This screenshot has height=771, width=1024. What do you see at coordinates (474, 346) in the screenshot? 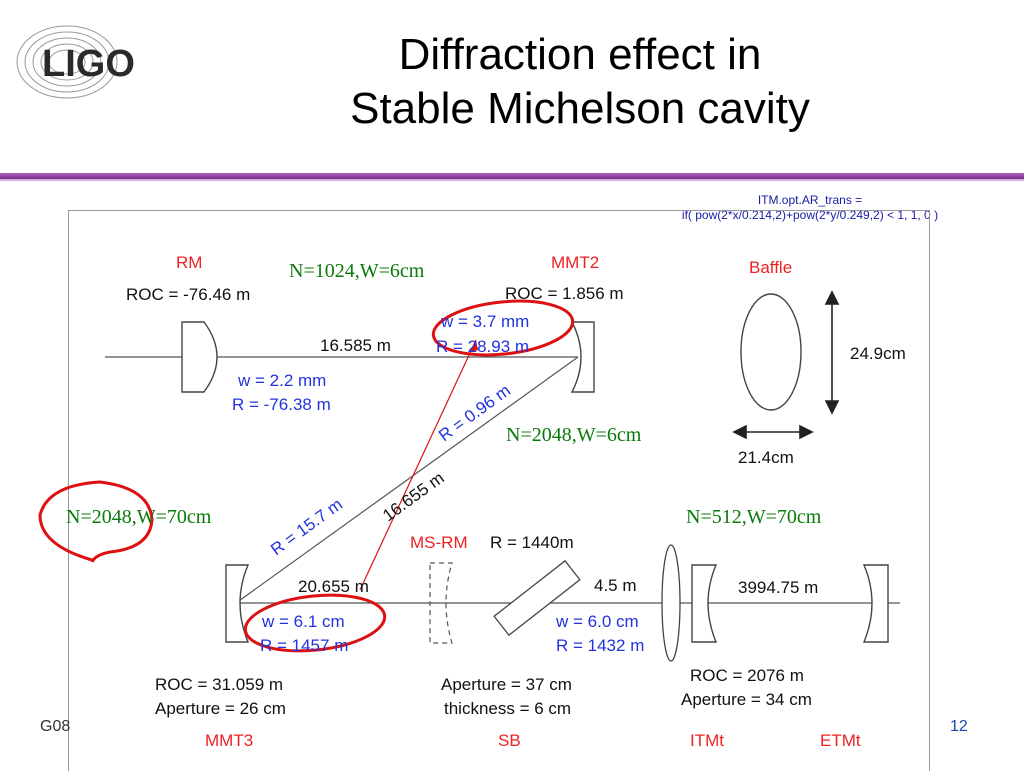
I see `ink-trace-arrowhead` at bounding box center [474, 346].